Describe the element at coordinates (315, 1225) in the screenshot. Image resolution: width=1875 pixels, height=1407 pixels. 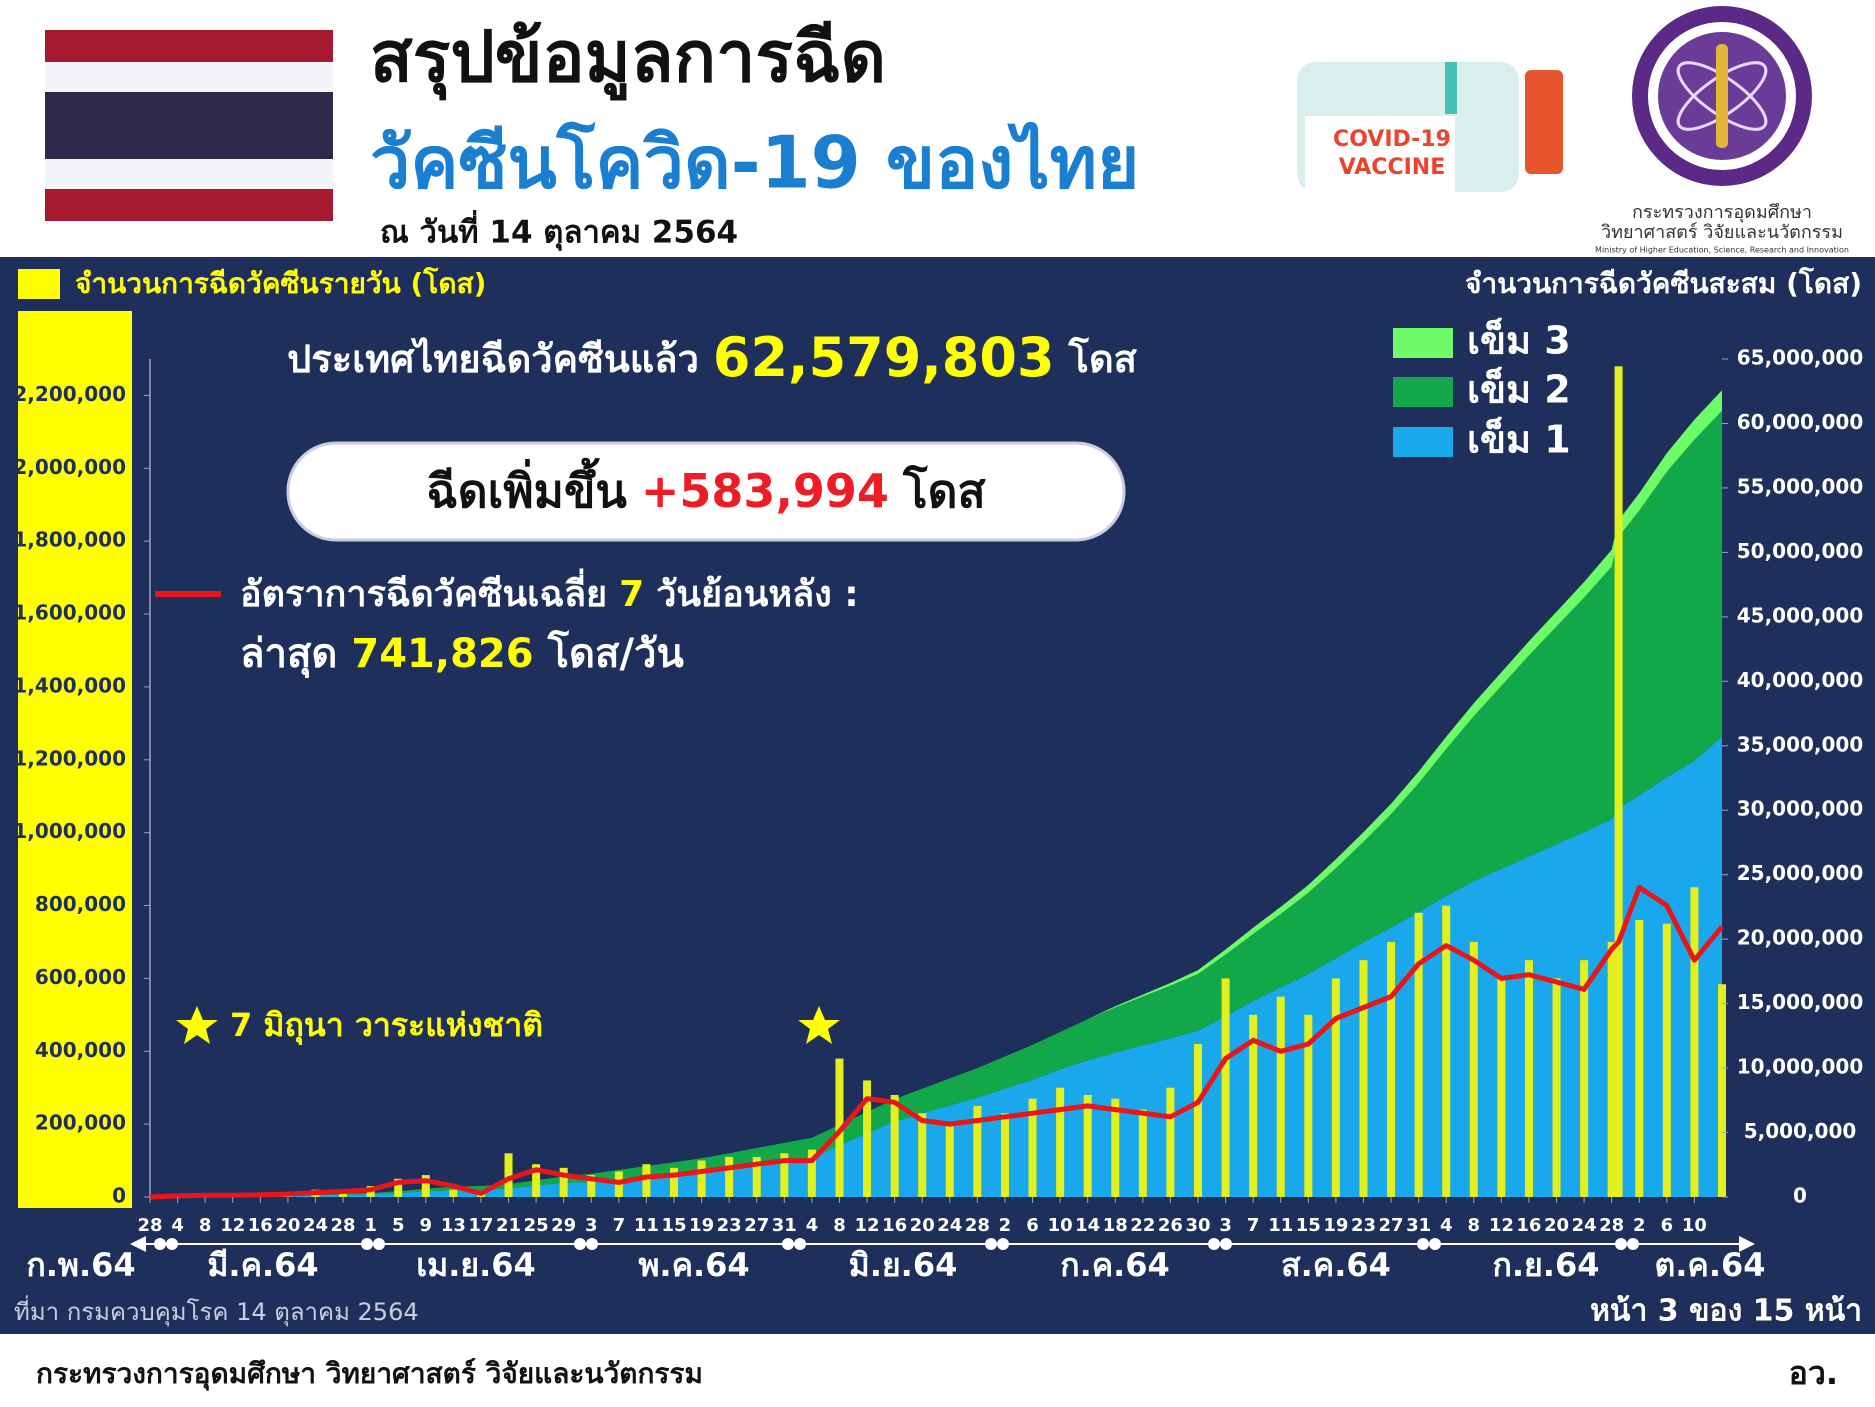
I see `x-tick-label: 24` at that location.